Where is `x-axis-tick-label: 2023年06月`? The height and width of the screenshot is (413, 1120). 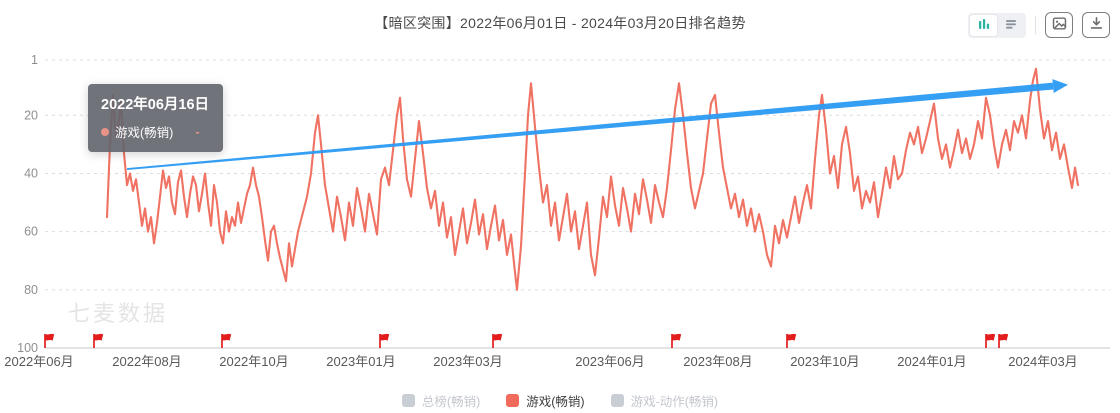 x-axis-tick-label: 2023年06月 is located at coordinates (609, 361).